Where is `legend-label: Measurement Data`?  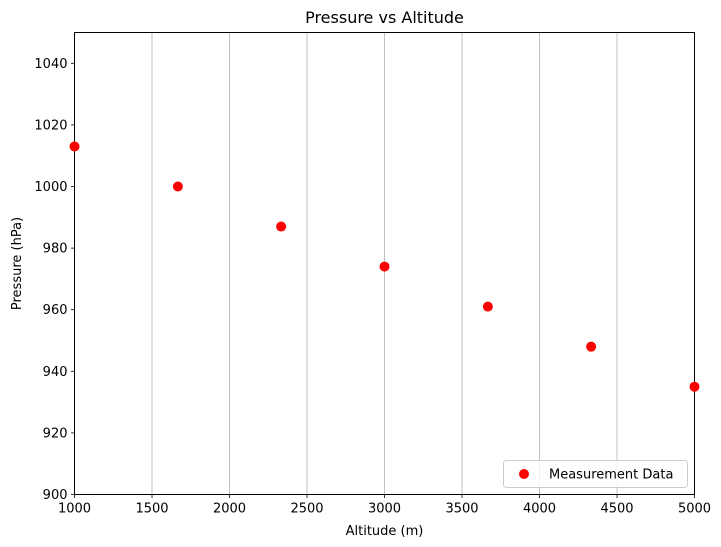
legend-label: Measurement Data is located at coordinates (611, 475).